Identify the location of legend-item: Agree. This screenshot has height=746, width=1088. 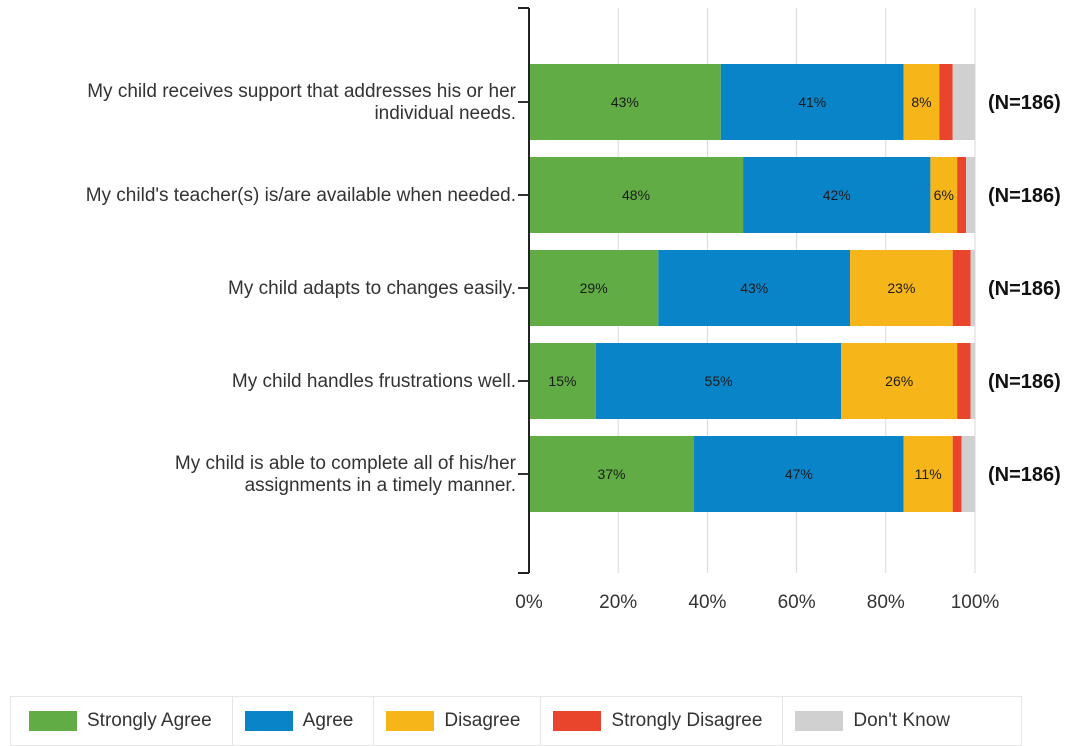
(309, 721).